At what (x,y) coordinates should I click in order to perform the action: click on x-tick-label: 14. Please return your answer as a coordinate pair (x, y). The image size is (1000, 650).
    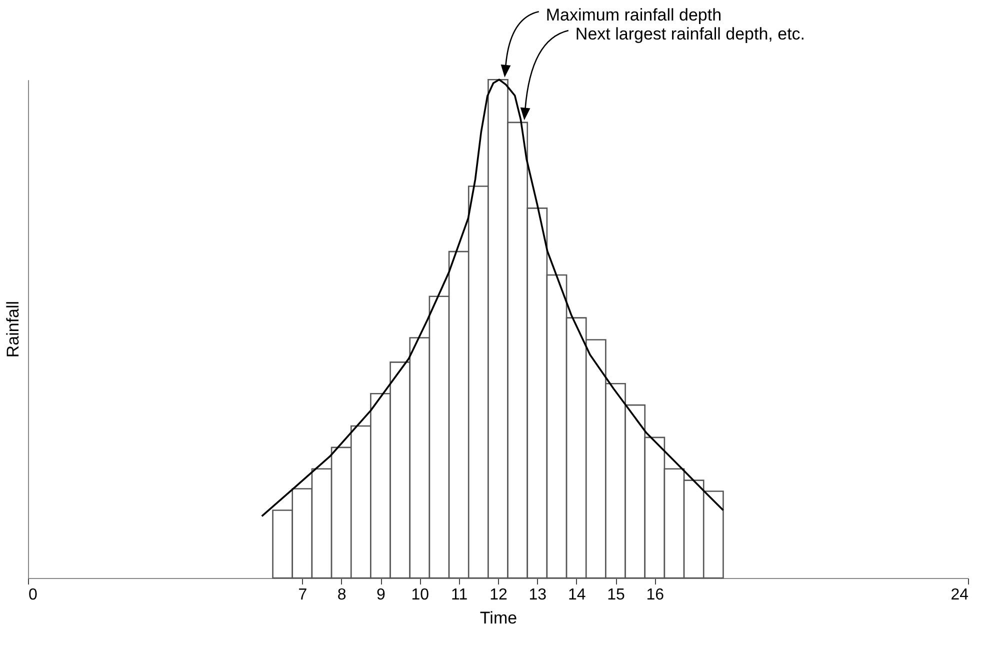
    Looking at the image, I should click on (577, 595).